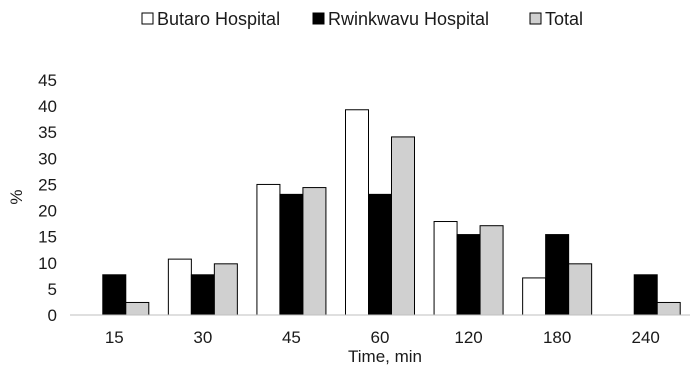 Image resolution: width=696 pixels, height=366 pixels. I want to click on y-tick-label: 20, so click(47, 211).